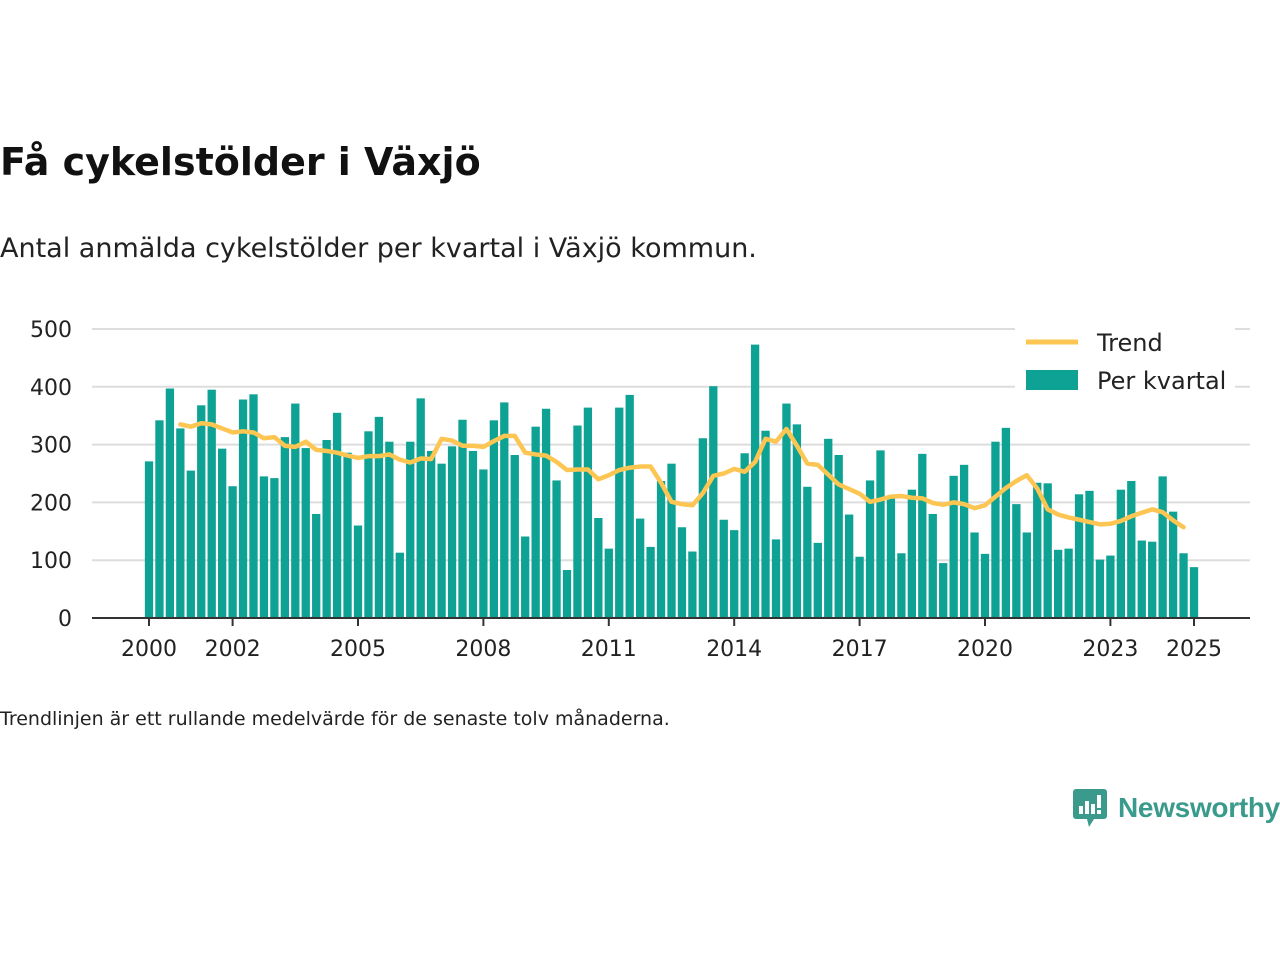 The image size is (1280, 960). What do you see at coordinates (860, 649) in the screenshot?
I see `x-tick-label: 2017` at bounding box center [860, 649].